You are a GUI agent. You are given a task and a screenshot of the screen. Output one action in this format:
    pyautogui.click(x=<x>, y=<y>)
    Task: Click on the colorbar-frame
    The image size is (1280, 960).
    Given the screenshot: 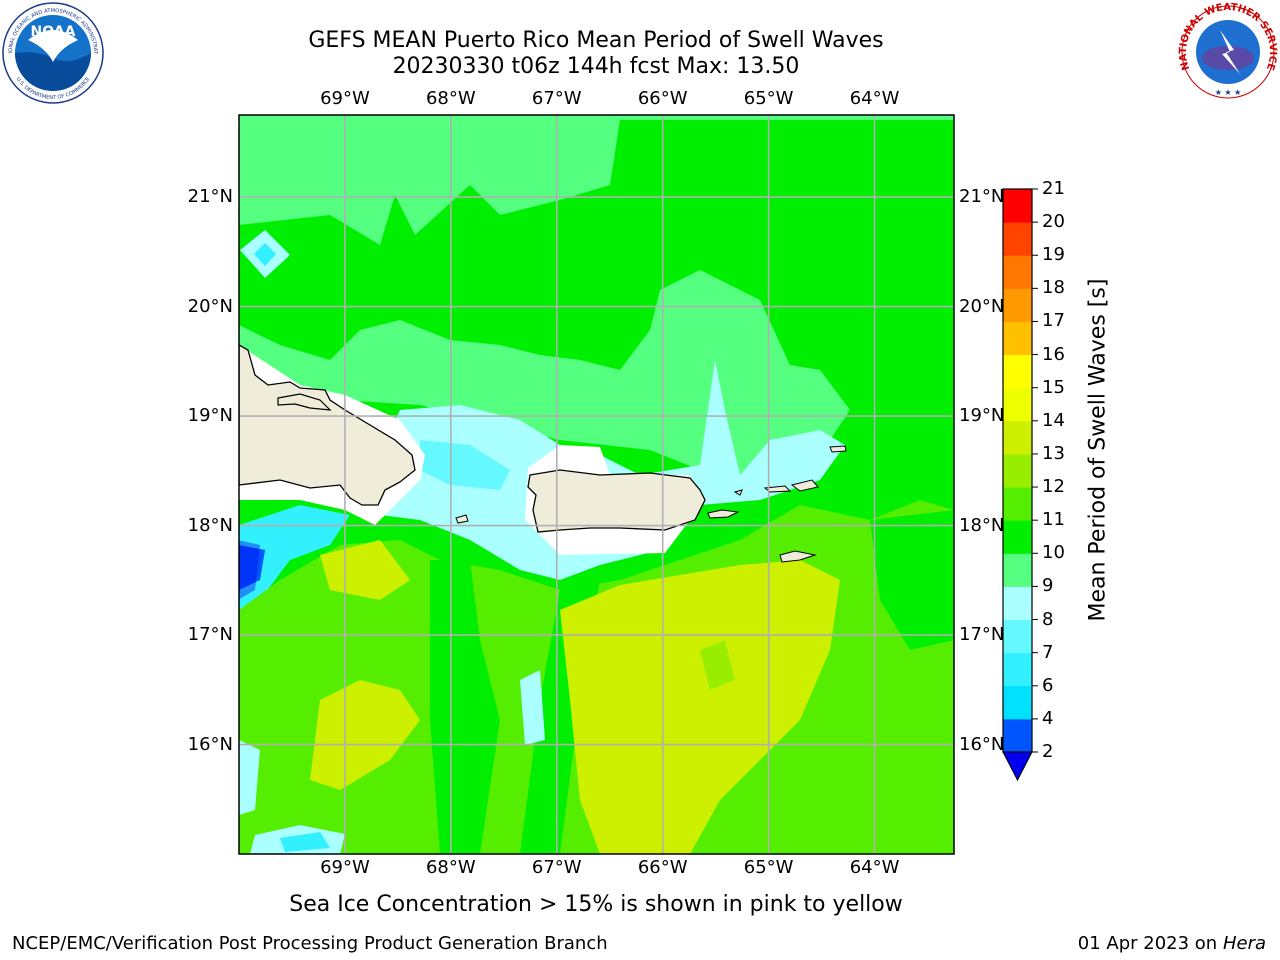 What is the action you would take?
    pyautogui.click(x=1017, y=470)
    